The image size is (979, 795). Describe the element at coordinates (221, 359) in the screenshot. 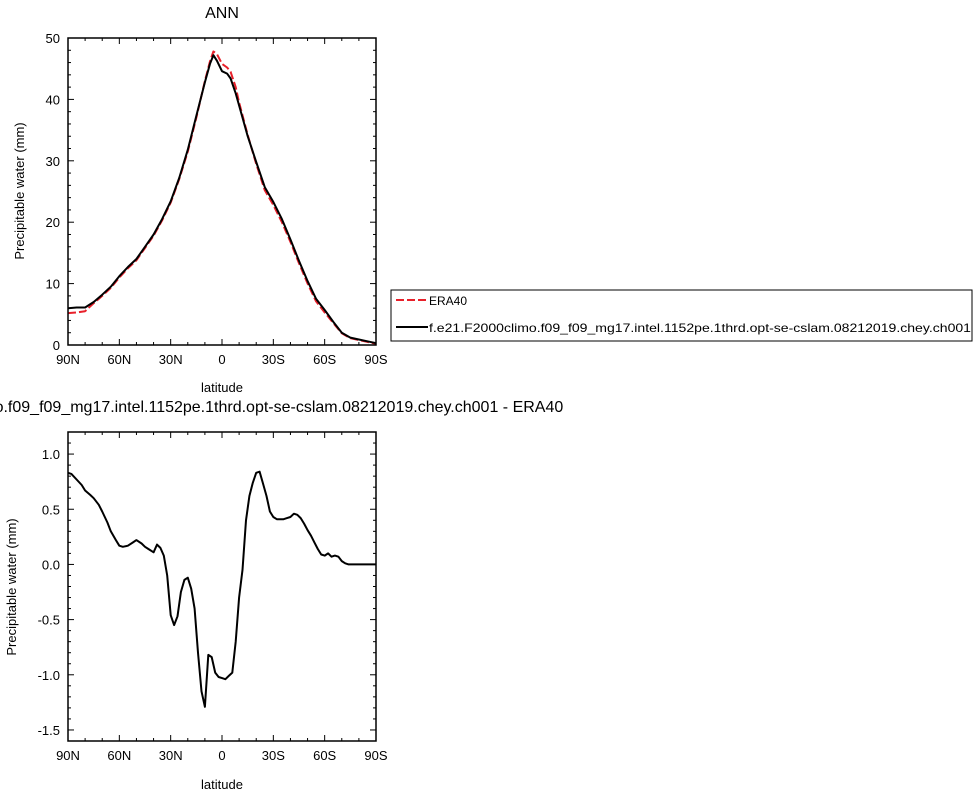

I see `top-x-tick-label: 0` at that location.